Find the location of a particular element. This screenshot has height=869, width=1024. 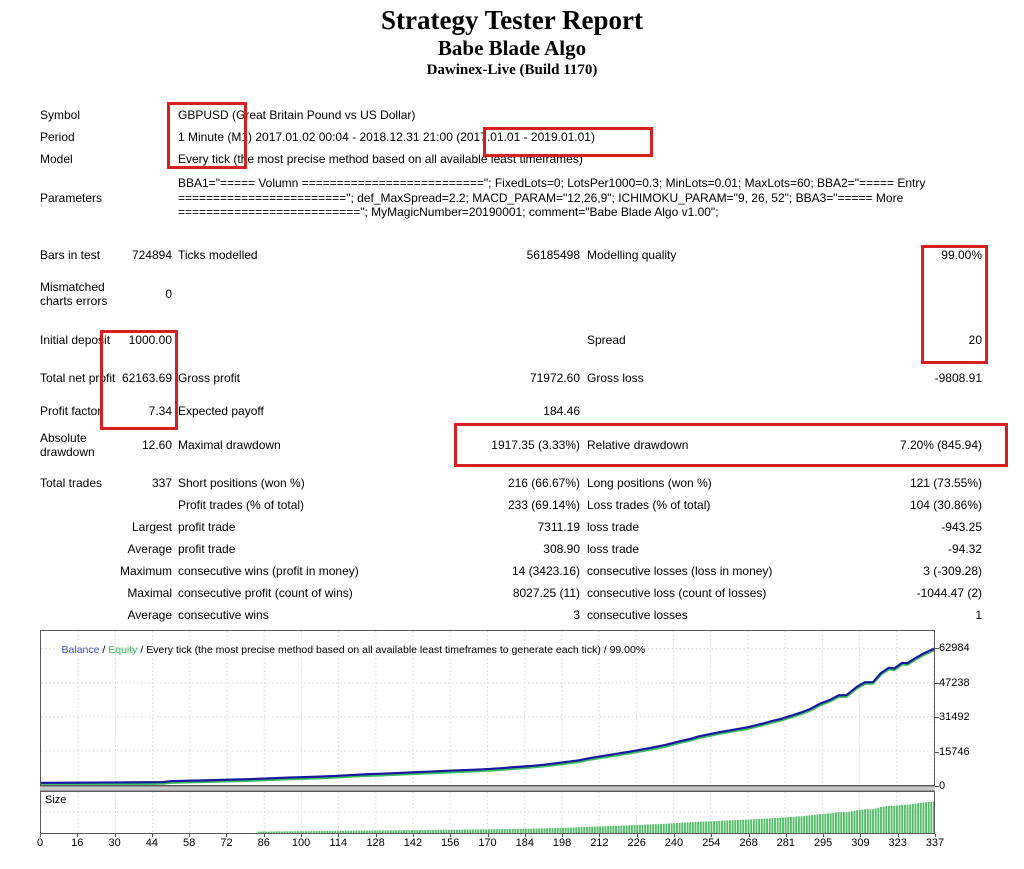

x-axis-label: 281 is located at coordinates (785, 843).